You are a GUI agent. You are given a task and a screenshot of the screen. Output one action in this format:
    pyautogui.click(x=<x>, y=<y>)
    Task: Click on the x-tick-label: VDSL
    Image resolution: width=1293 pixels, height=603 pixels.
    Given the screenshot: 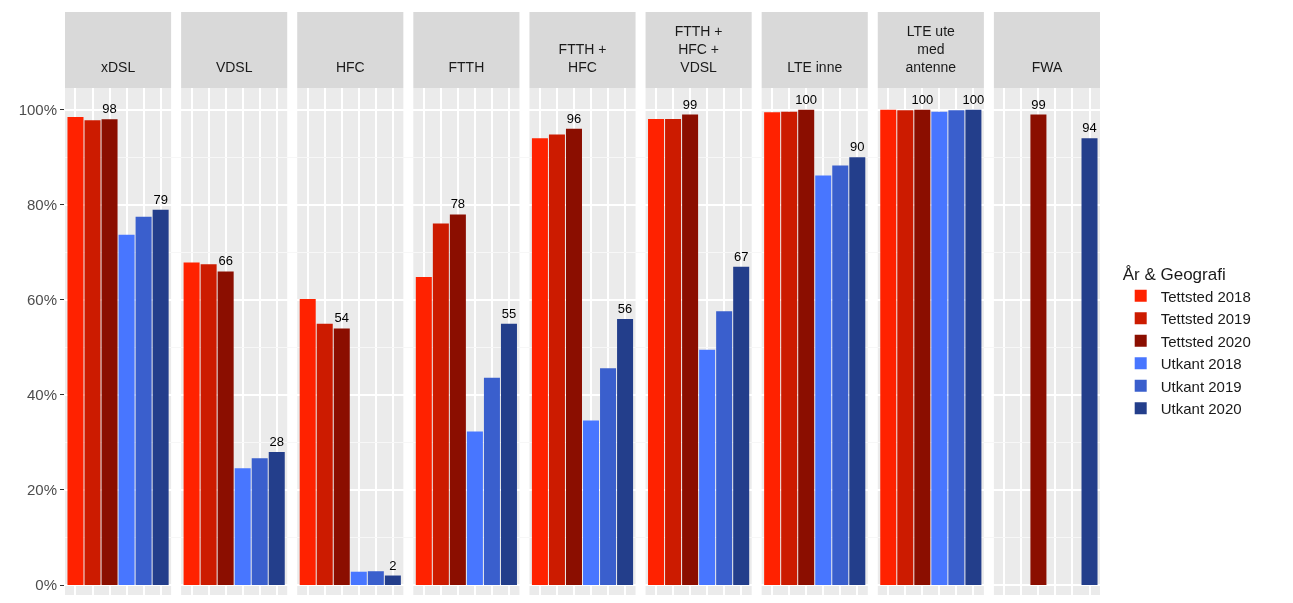 What is the action you would take?
    pyautogui.click(x=234, y=67)
    